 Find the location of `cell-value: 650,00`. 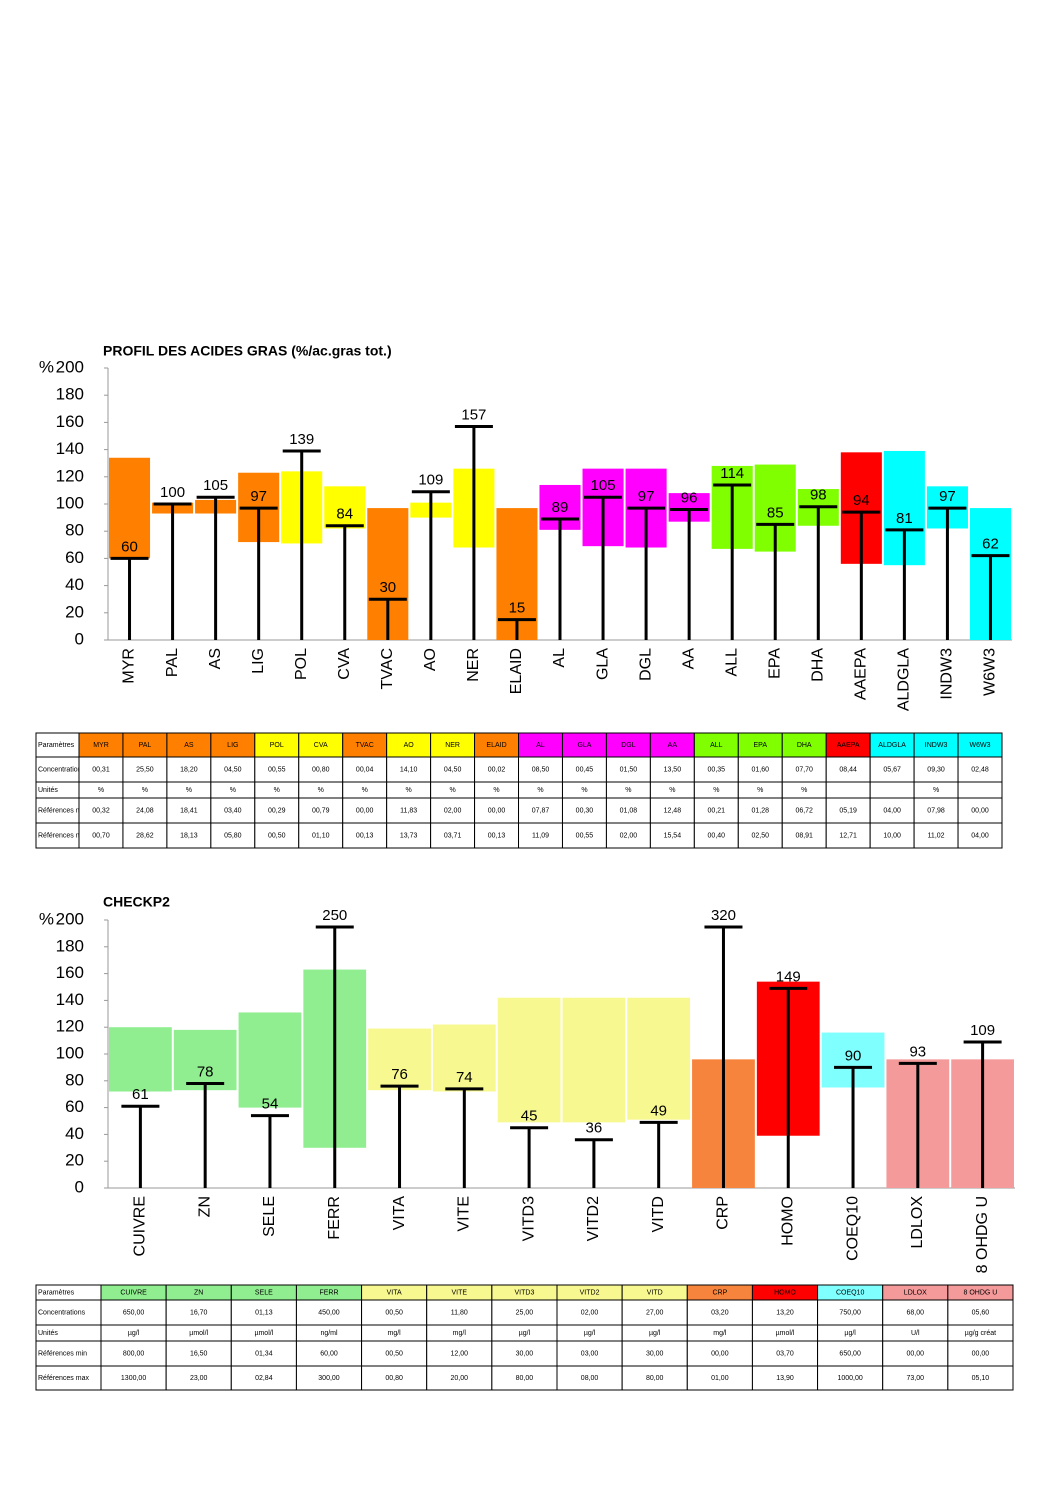

cell-value: 650,00 is located at coordinates (850, 1353).